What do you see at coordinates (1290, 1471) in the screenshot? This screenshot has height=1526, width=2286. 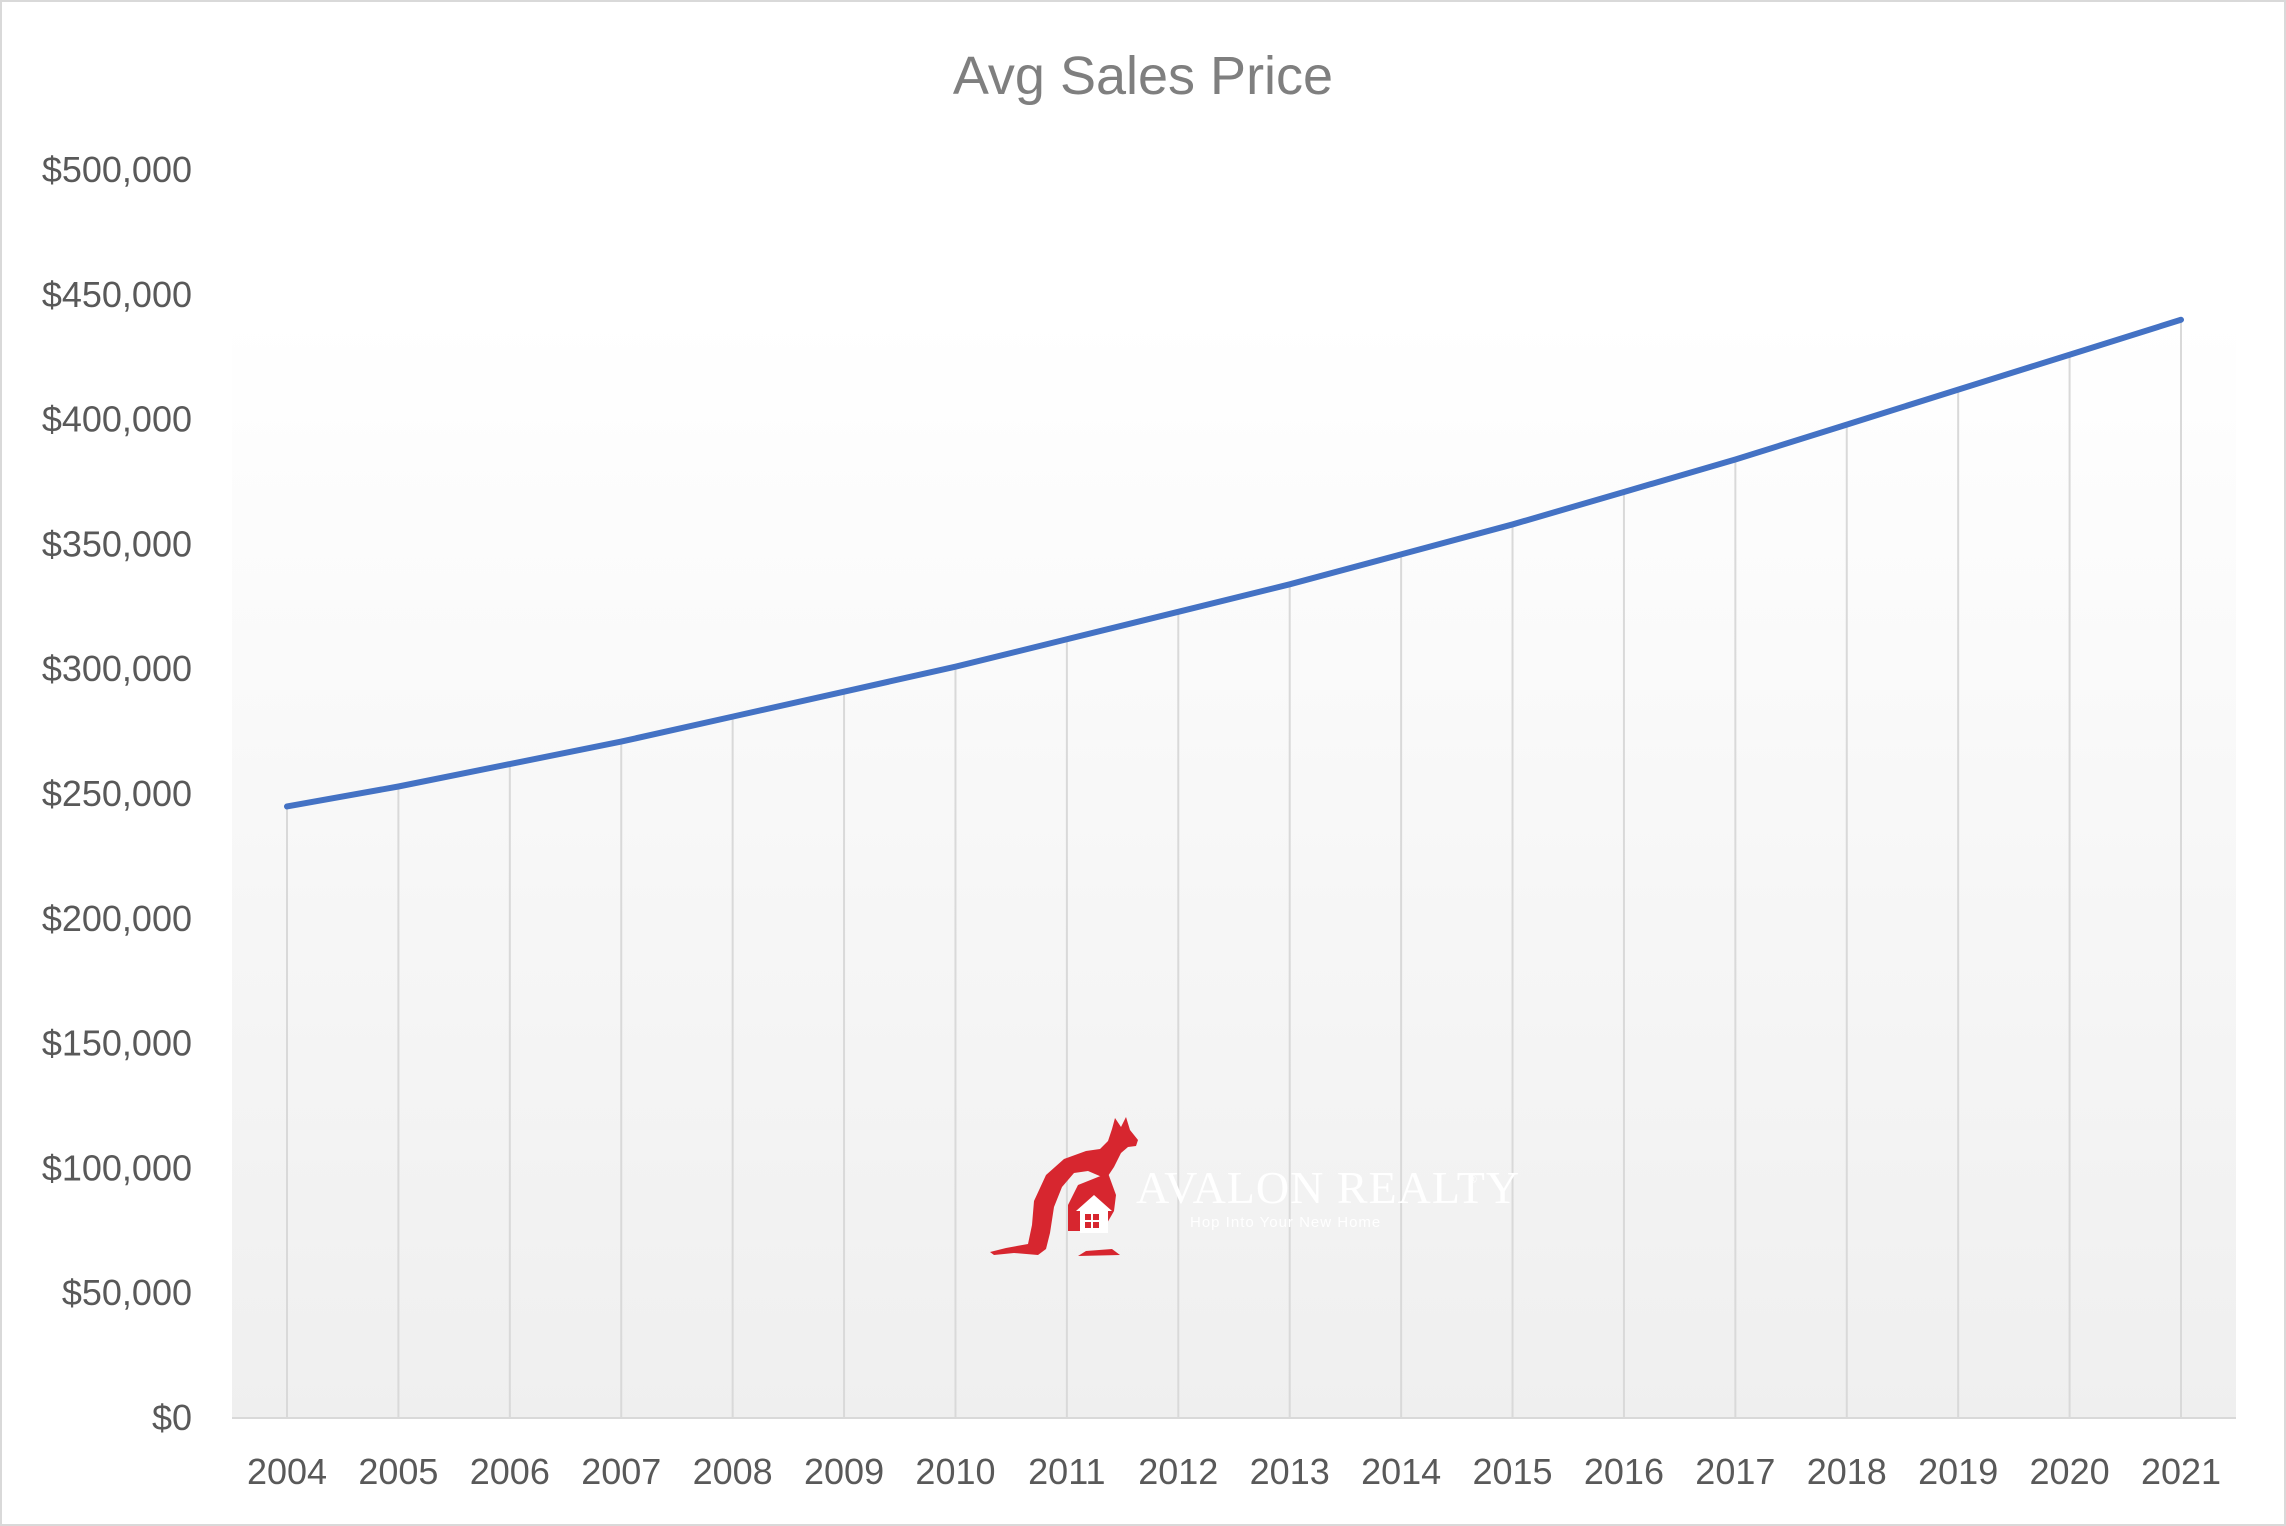 I see `x-tick-label: 2013` at bounding box center [1290, 1471].